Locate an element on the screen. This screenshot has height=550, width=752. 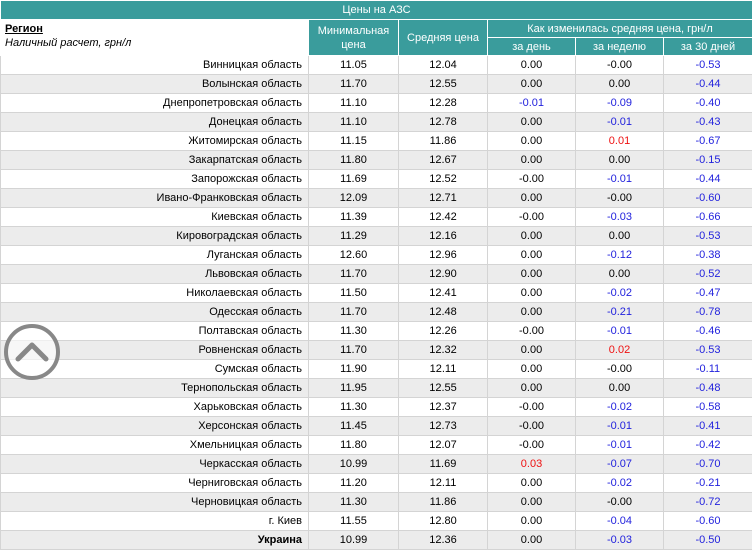
value-cell: -0.44 is located at coordinates (707, 84).